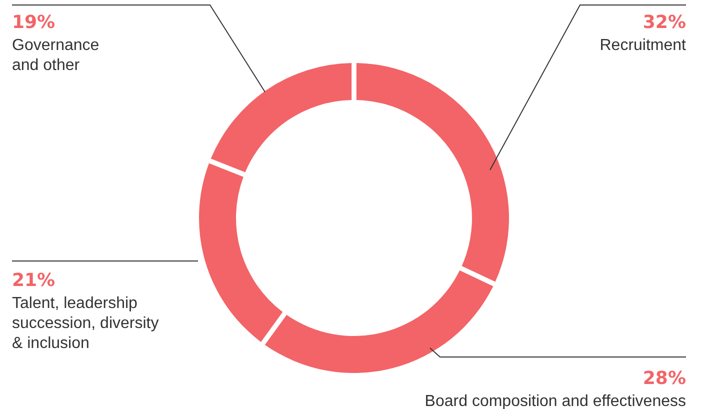  I want to click on data-label: 19%, so click(34, 22).